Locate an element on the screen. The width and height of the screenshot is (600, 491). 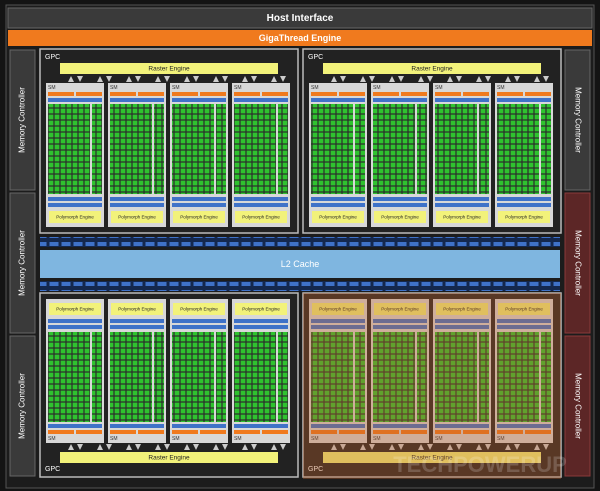
l2-cache-label: L2 Cache is located at coordinates (300, 264).